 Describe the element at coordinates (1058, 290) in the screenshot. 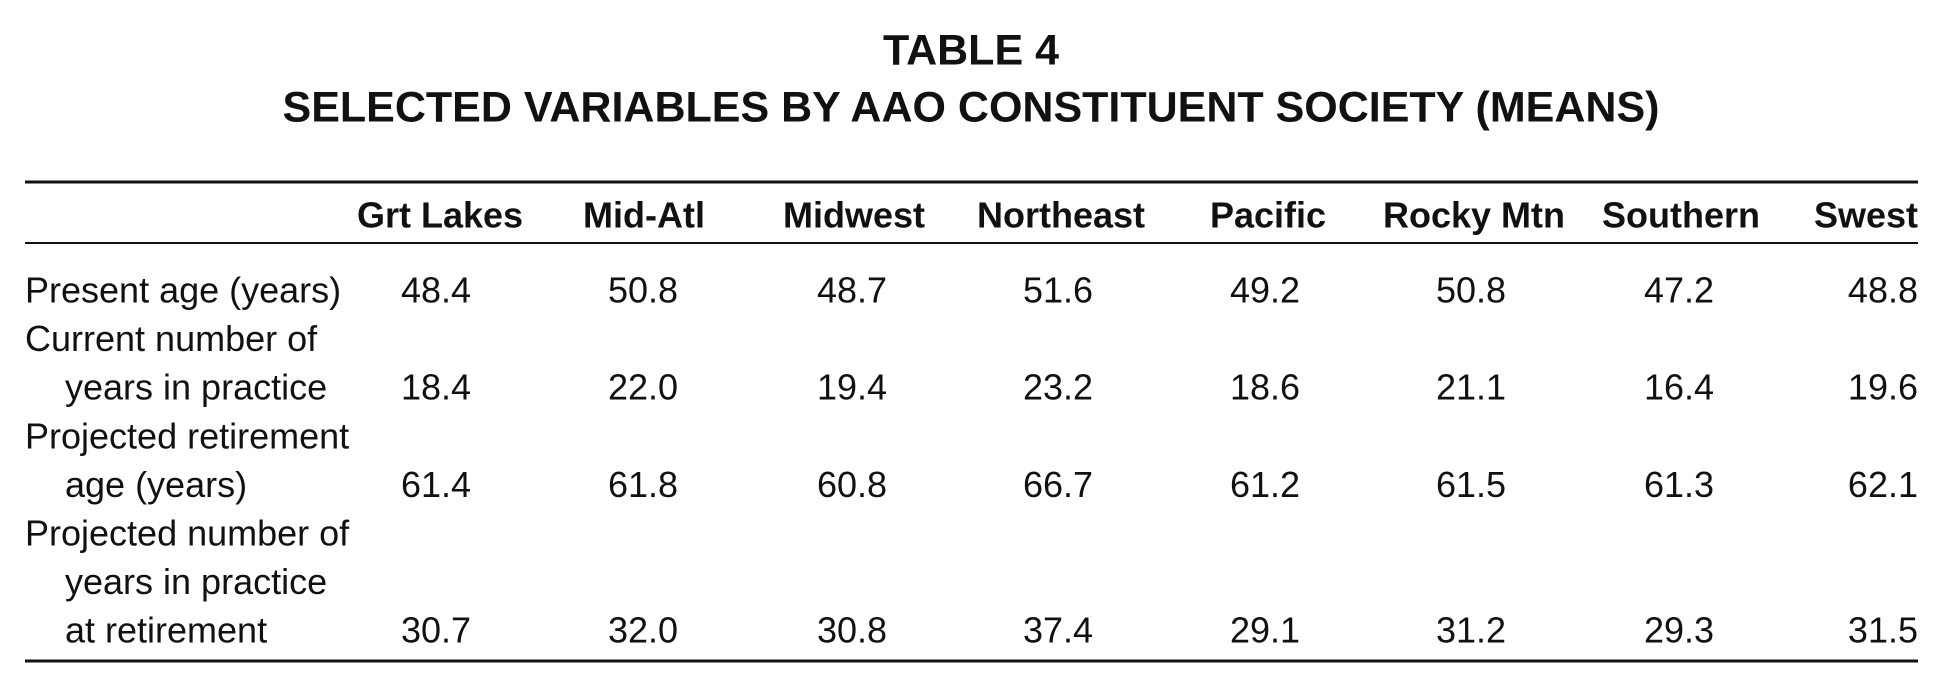

I see `cell-value: 51.6` at that location.